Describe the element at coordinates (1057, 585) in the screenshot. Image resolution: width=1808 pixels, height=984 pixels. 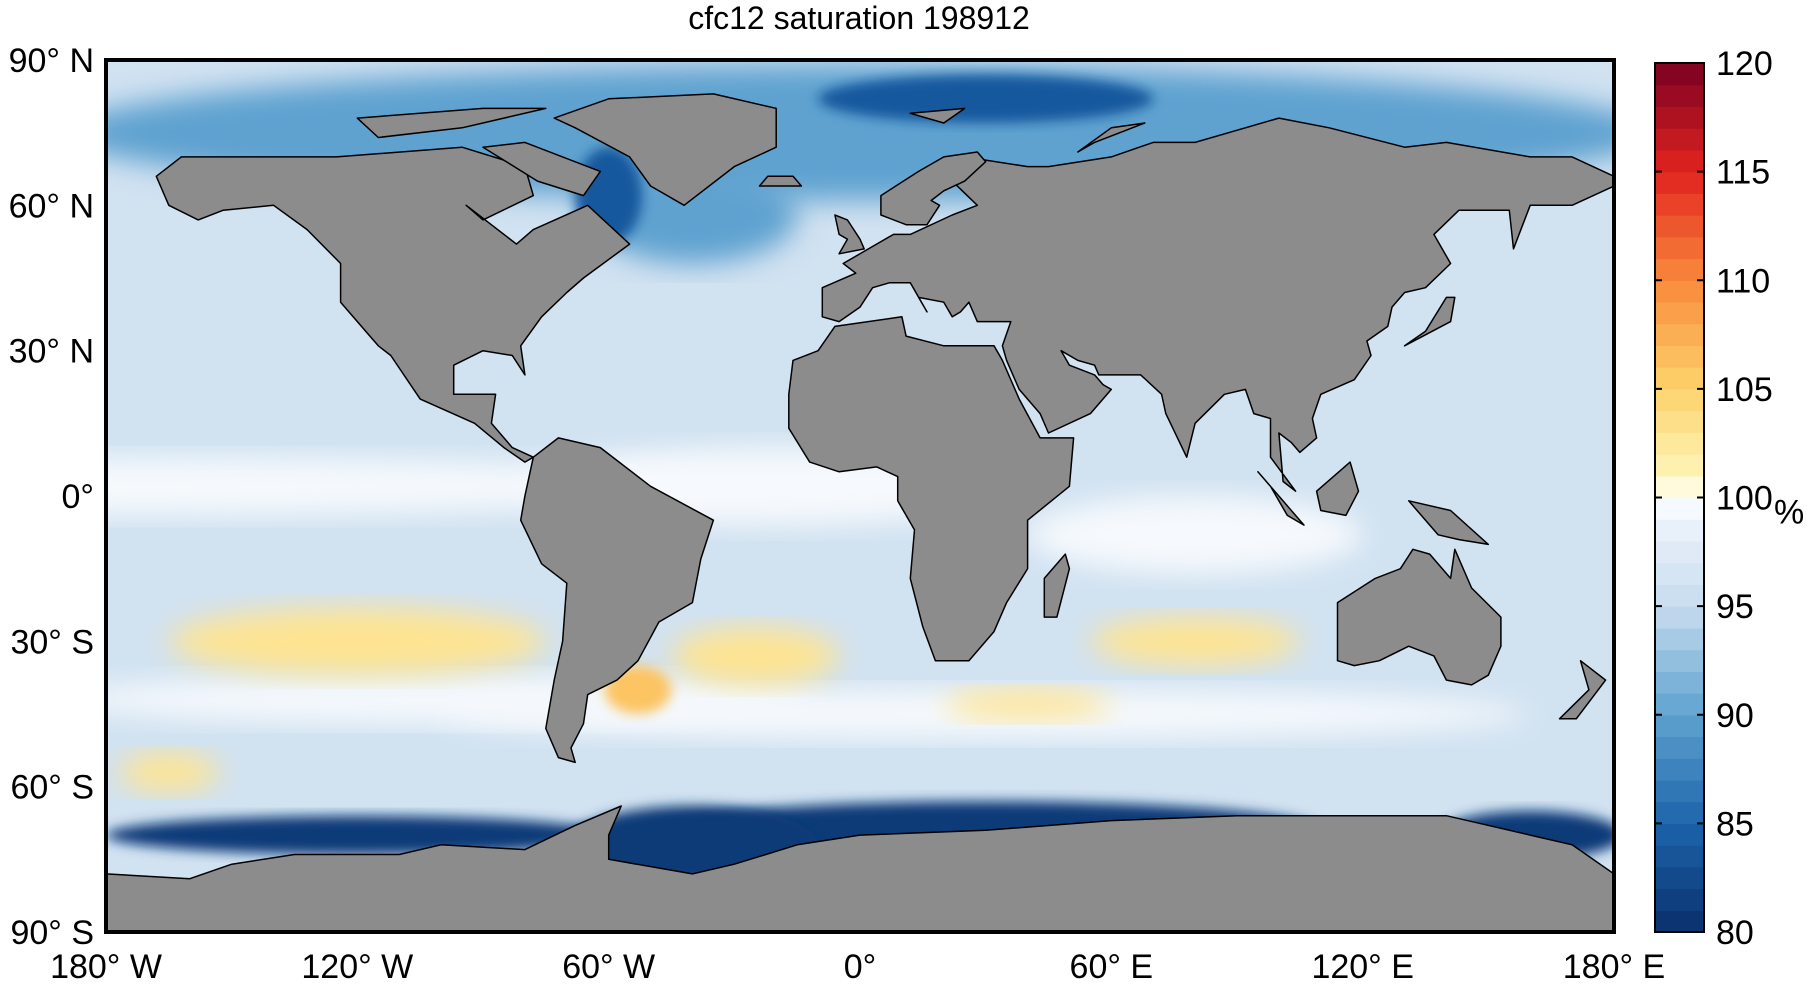
I see `land-madagascar` at that location.